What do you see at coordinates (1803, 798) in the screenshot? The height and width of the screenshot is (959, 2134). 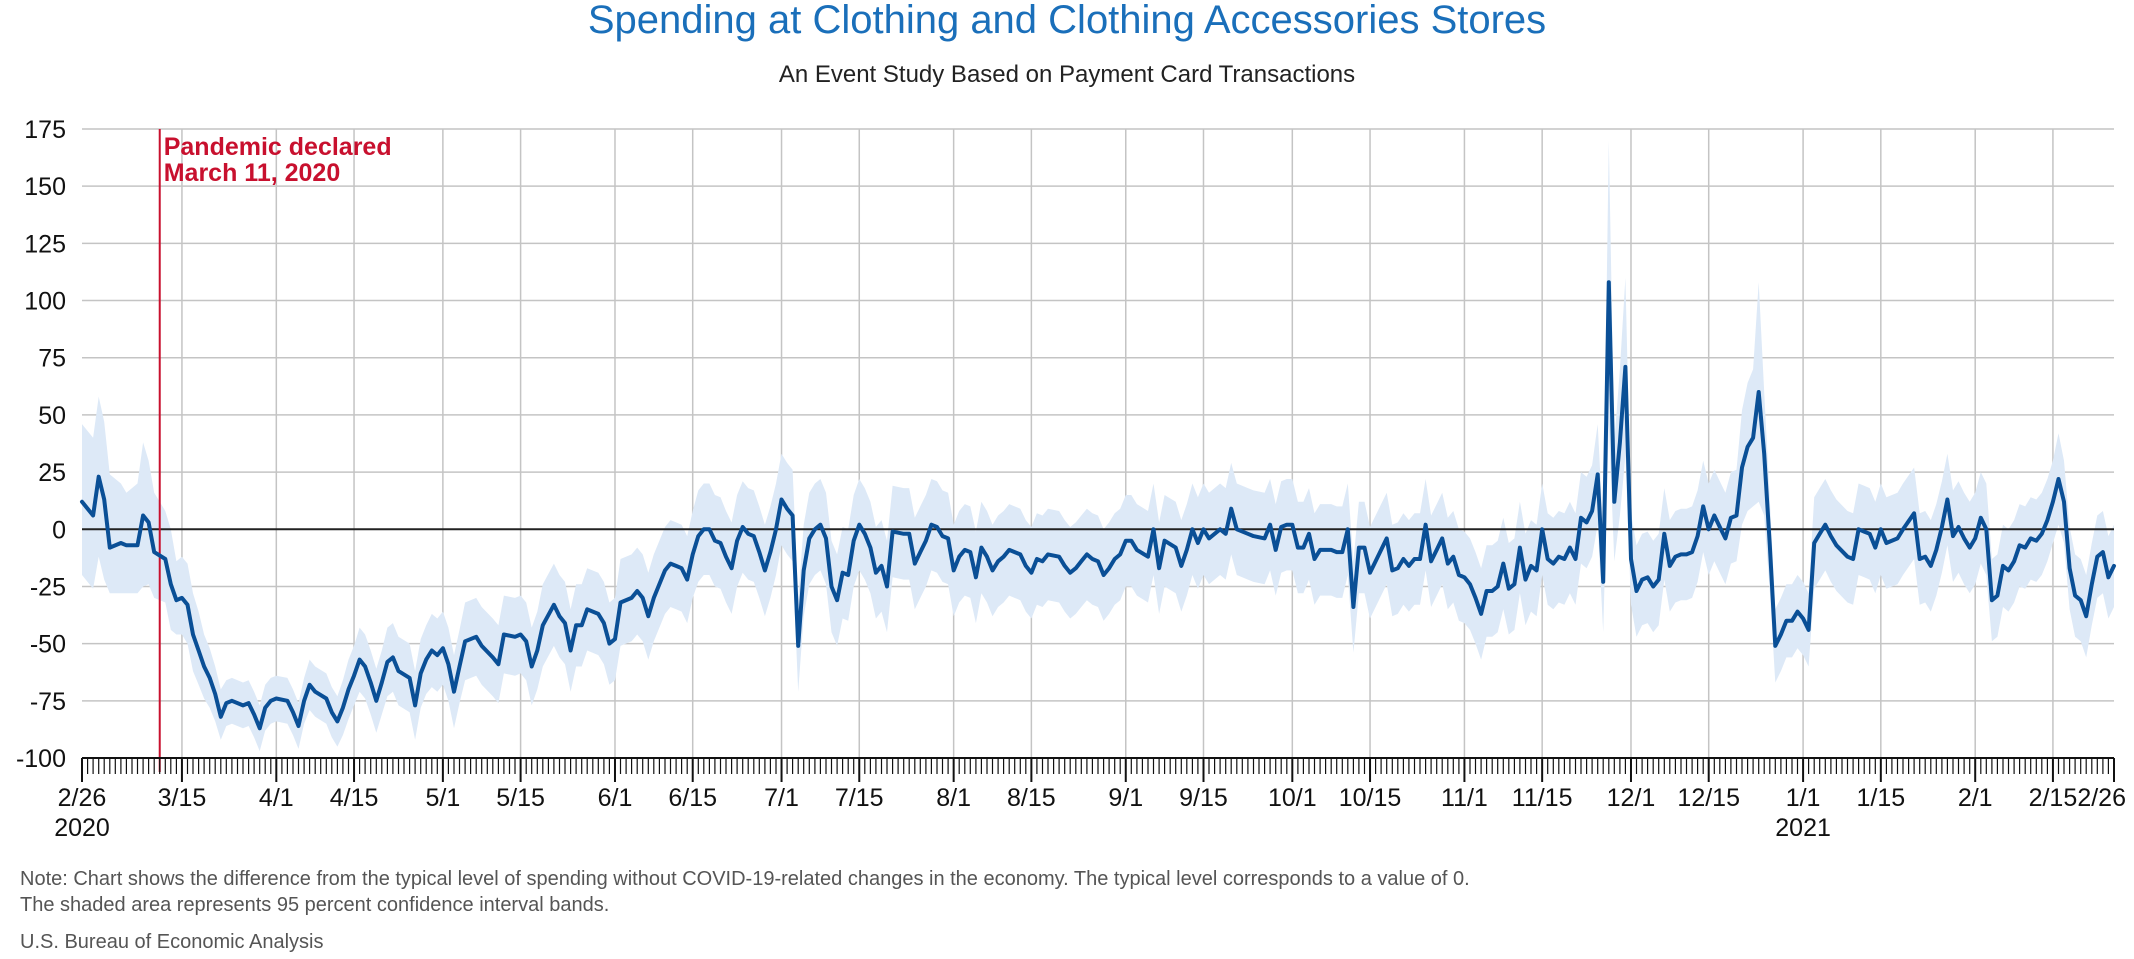 I see `x-tick-label: 1/1` at bounding box center [1803, 798].